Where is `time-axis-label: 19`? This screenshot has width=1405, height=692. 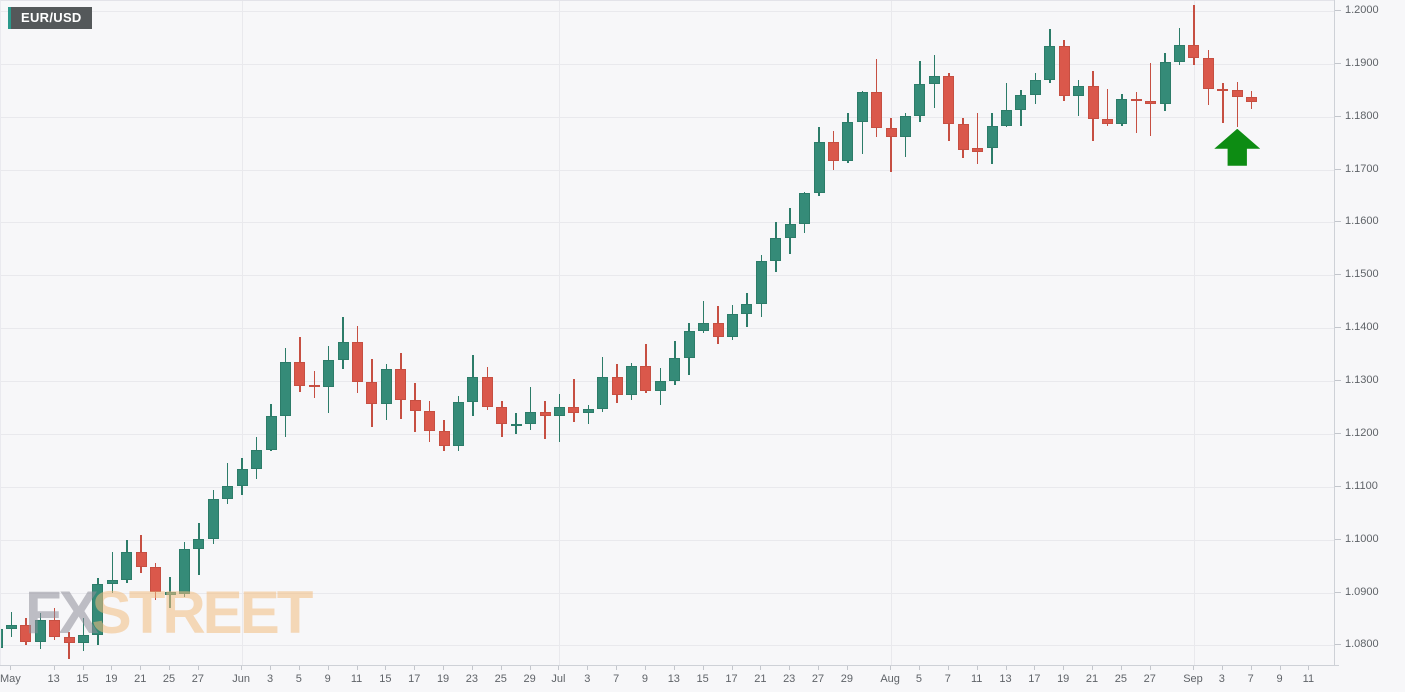 time-axis-label: 19 is located at coordinates (1063, 679).